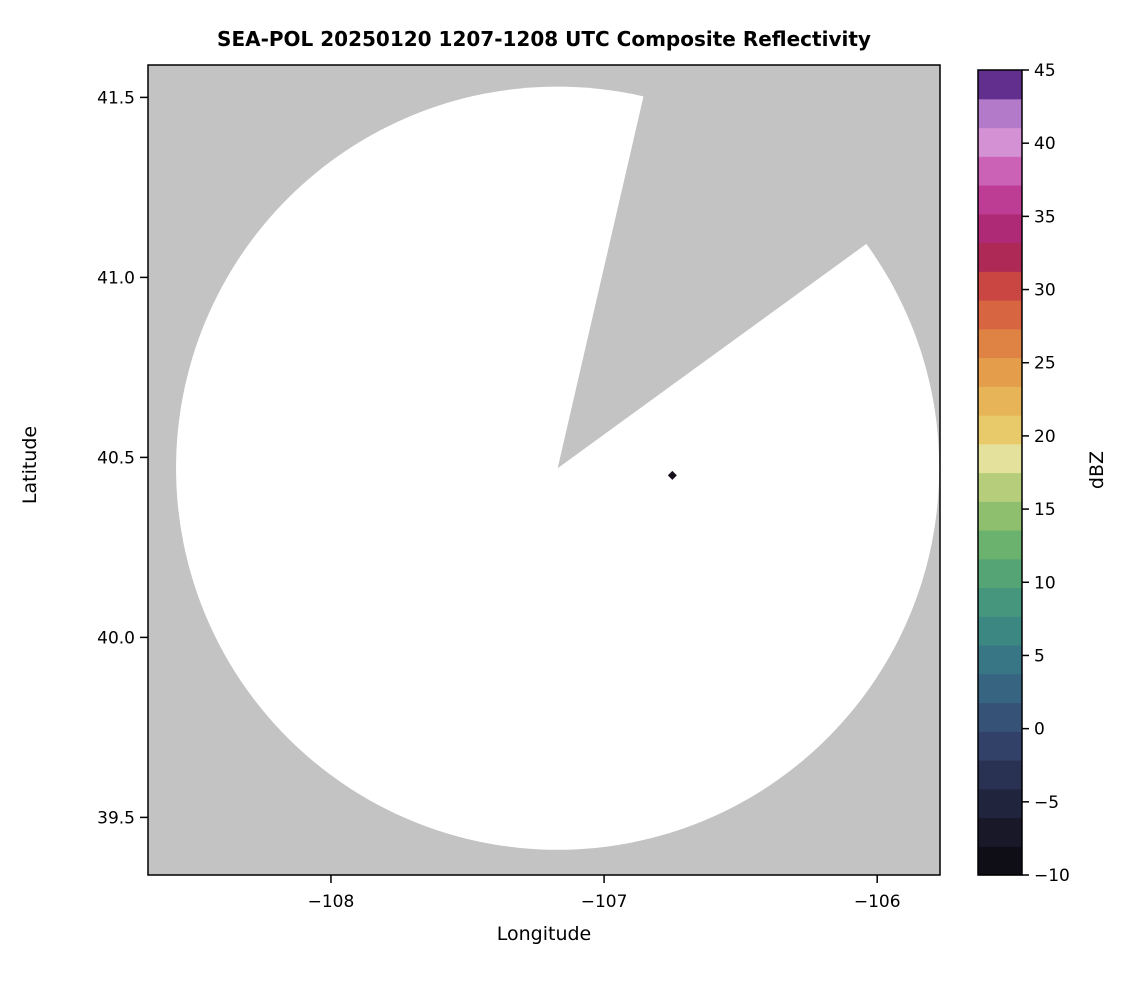 This screenshot has height=990, width=1146. Describe the element at coordinates (1039, 730) in the screenshot. I see `colorbar-tick-label: 0` at that location.